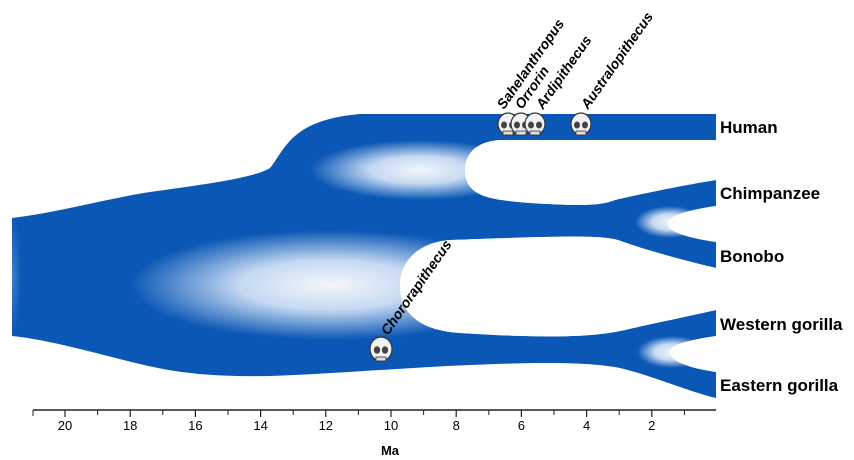  I want to click on skull-icon-chororapithecus, so click(381, 349).